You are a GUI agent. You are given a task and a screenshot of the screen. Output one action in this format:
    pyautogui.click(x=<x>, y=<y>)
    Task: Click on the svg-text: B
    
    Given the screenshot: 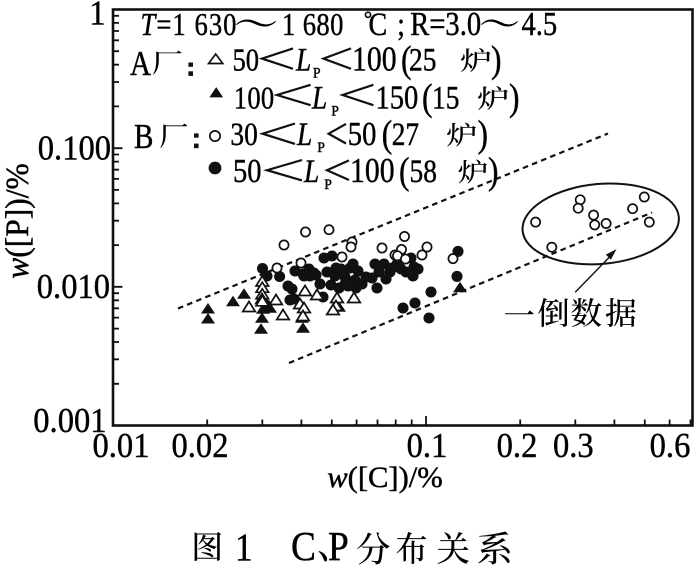 What is the action you would take?
    pyautogui.click(x=143, y=135)
    